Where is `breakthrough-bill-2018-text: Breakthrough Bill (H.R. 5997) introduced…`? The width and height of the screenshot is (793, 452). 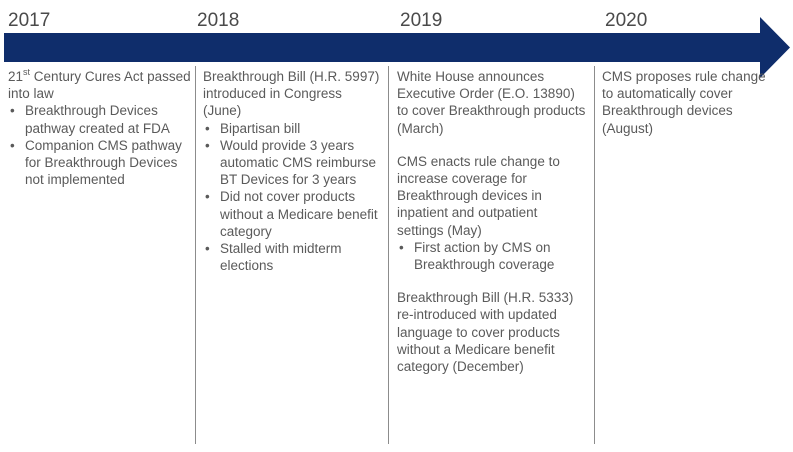 breakthrough-bill-2018-text: Breakthrough Bill (H.R. 5997) introduced… is located at coordinates (291, 94).